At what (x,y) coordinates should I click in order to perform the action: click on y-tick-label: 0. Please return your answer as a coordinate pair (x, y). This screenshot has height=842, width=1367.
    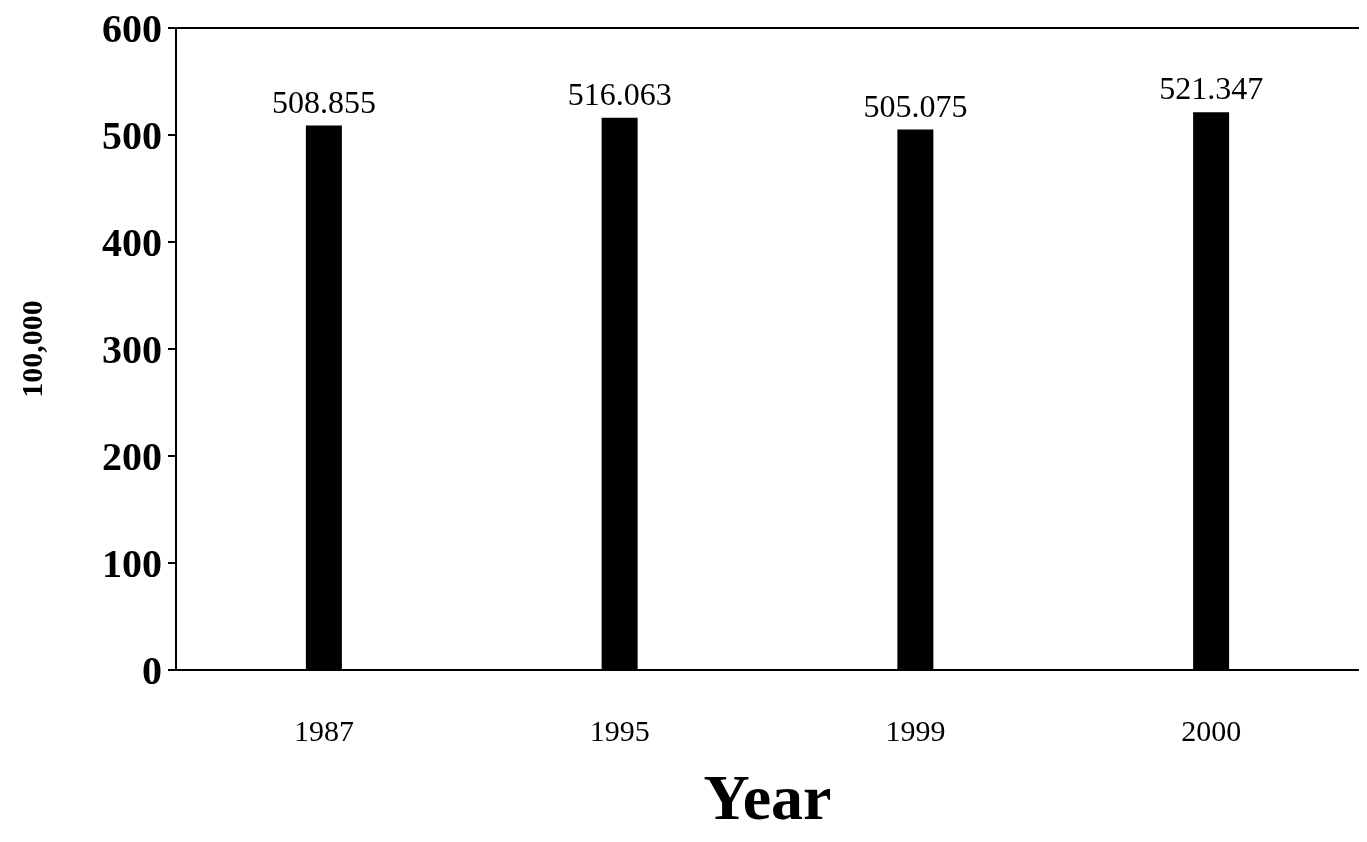
    Looking at the image, I should click on (152, 670).